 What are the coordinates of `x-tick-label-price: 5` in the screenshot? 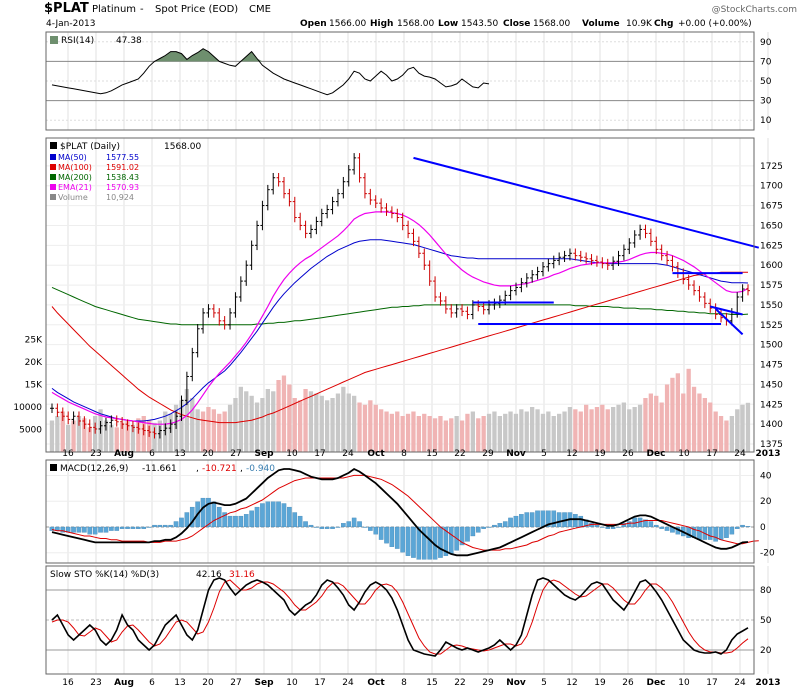 It's located at (544, 454).